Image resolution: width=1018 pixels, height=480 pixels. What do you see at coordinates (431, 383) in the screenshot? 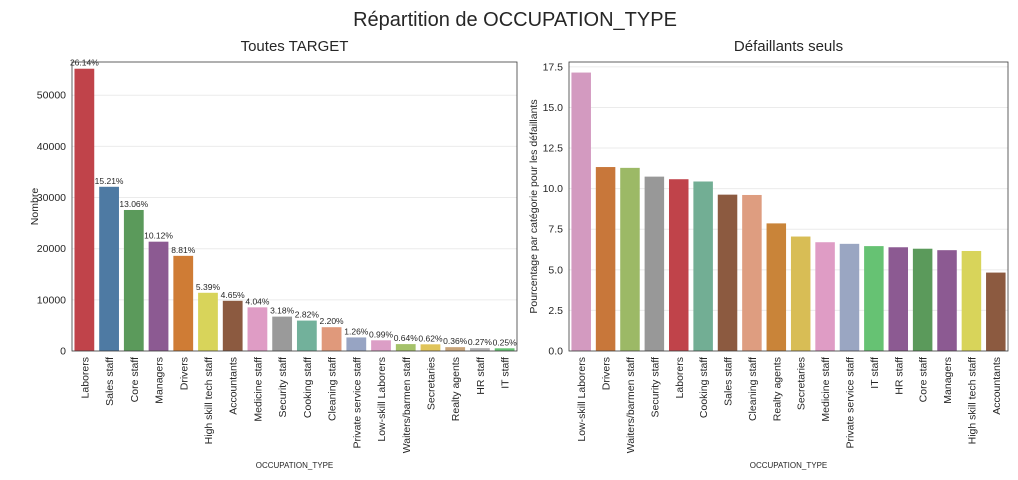
I see `chart1-xtick-label: Secretaries` at bounding box center [431, 383].